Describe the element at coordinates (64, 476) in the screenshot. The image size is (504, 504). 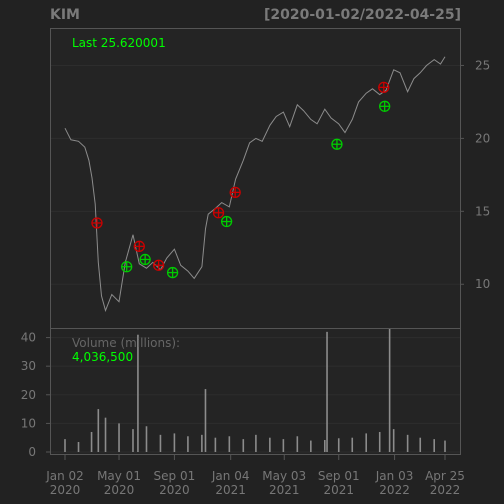
I see `date-tick-label: Jan 02` at that location.